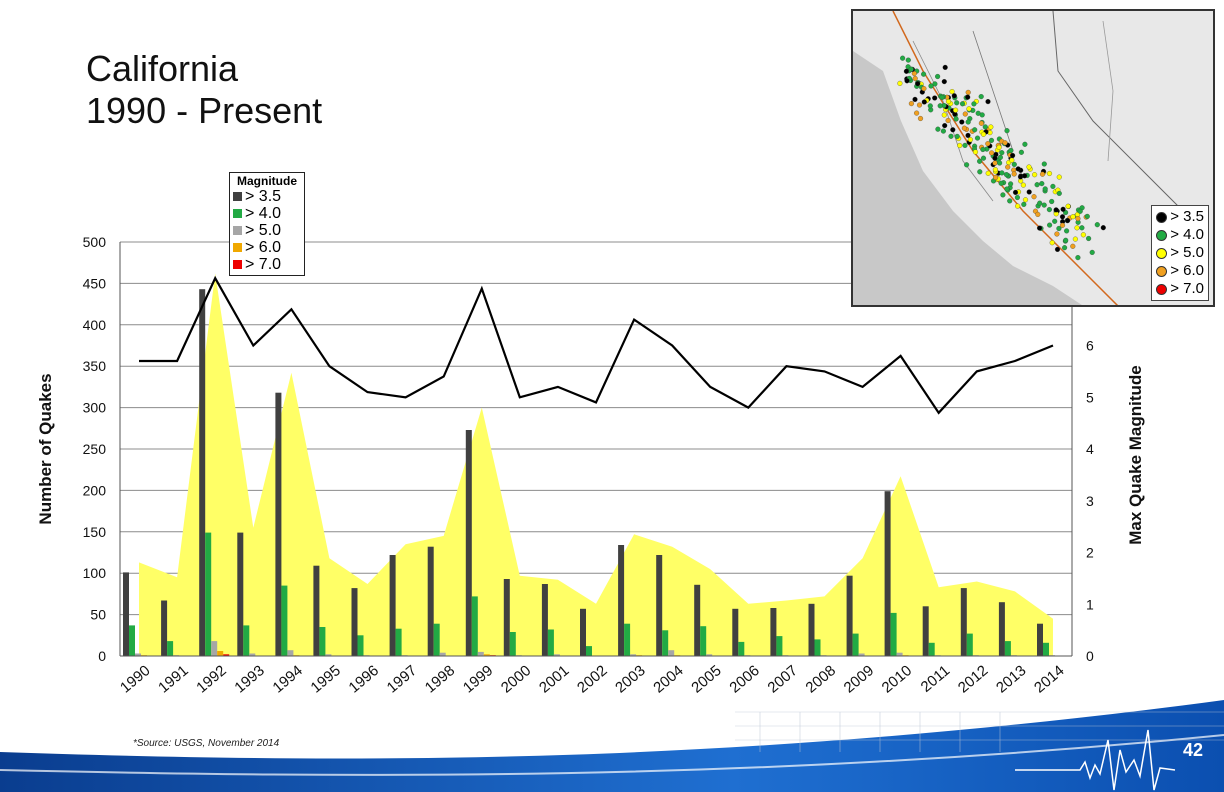 The height and width of the screenshot is (792, 1224). What do you see at coordinates (252, 654) in the screenshot?
I see `bar-50-1993` at bounding box center [252, 654].